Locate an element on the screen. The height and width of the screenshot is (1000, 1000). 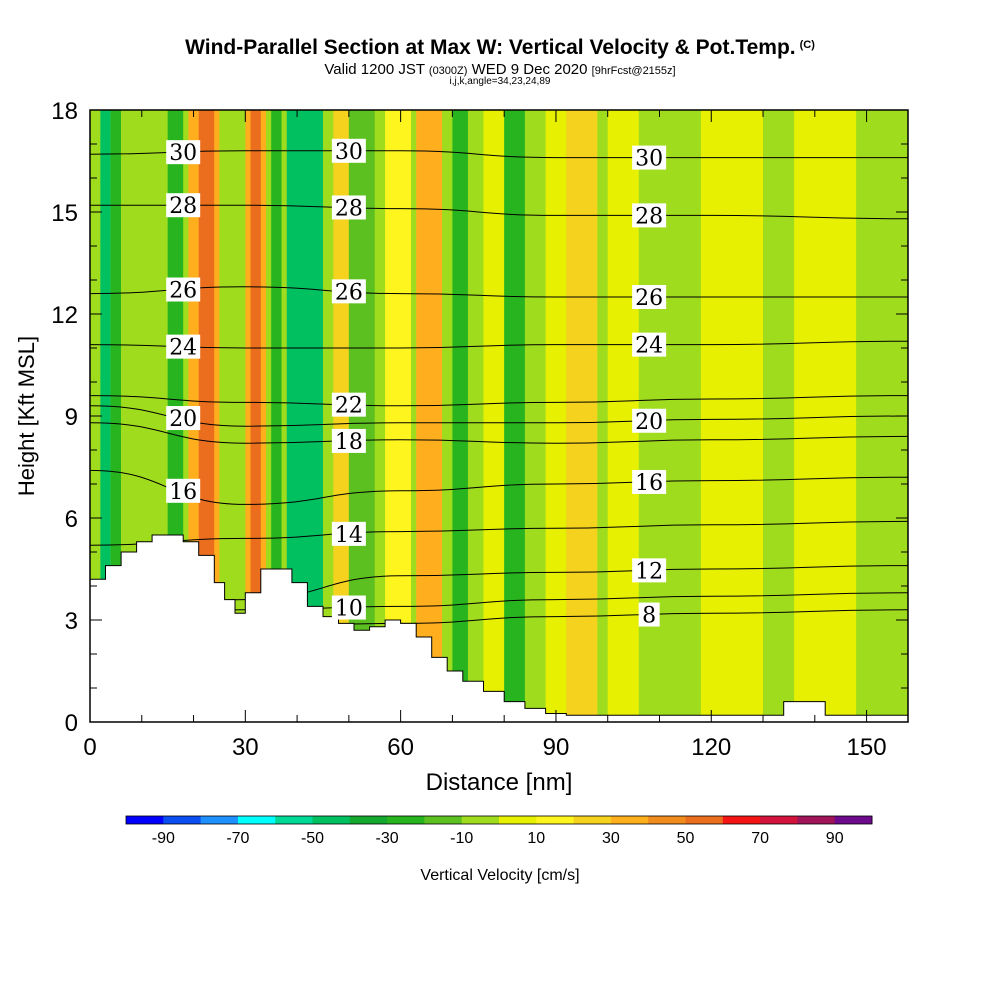
y-tick-label: 15 is located at coordinates (64, 213).